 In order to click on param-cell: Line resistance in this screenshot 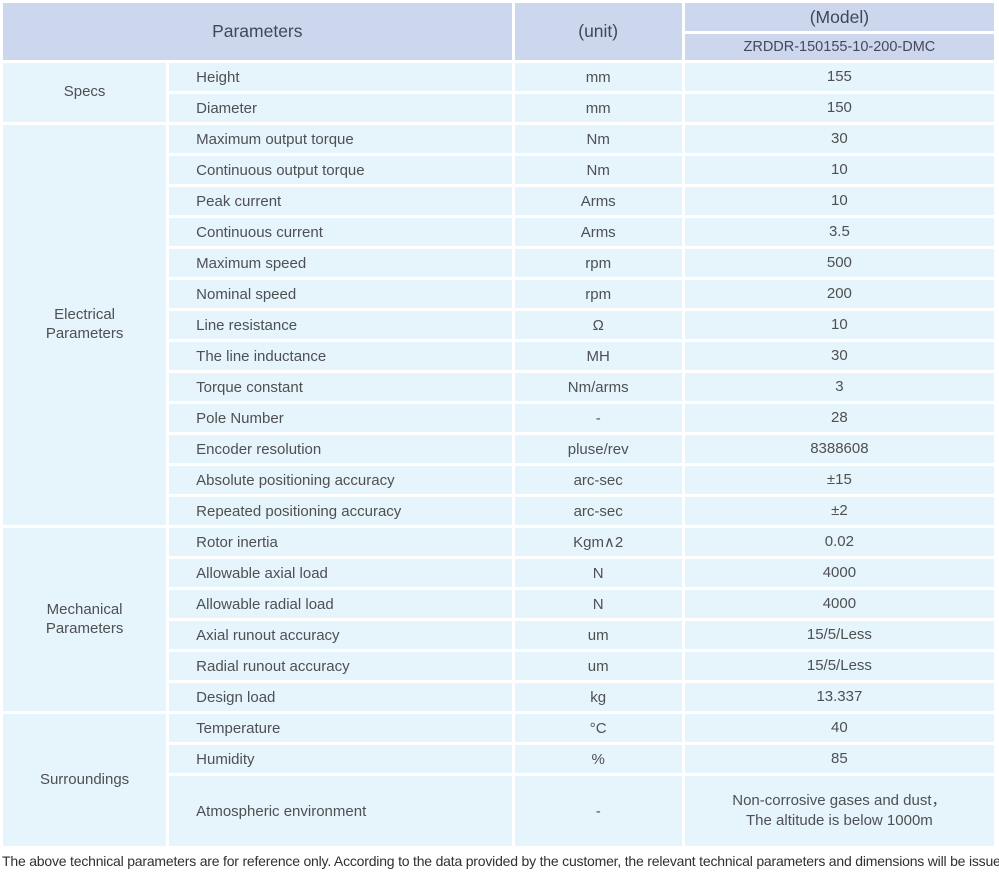, I will do `click(340, 325)`.